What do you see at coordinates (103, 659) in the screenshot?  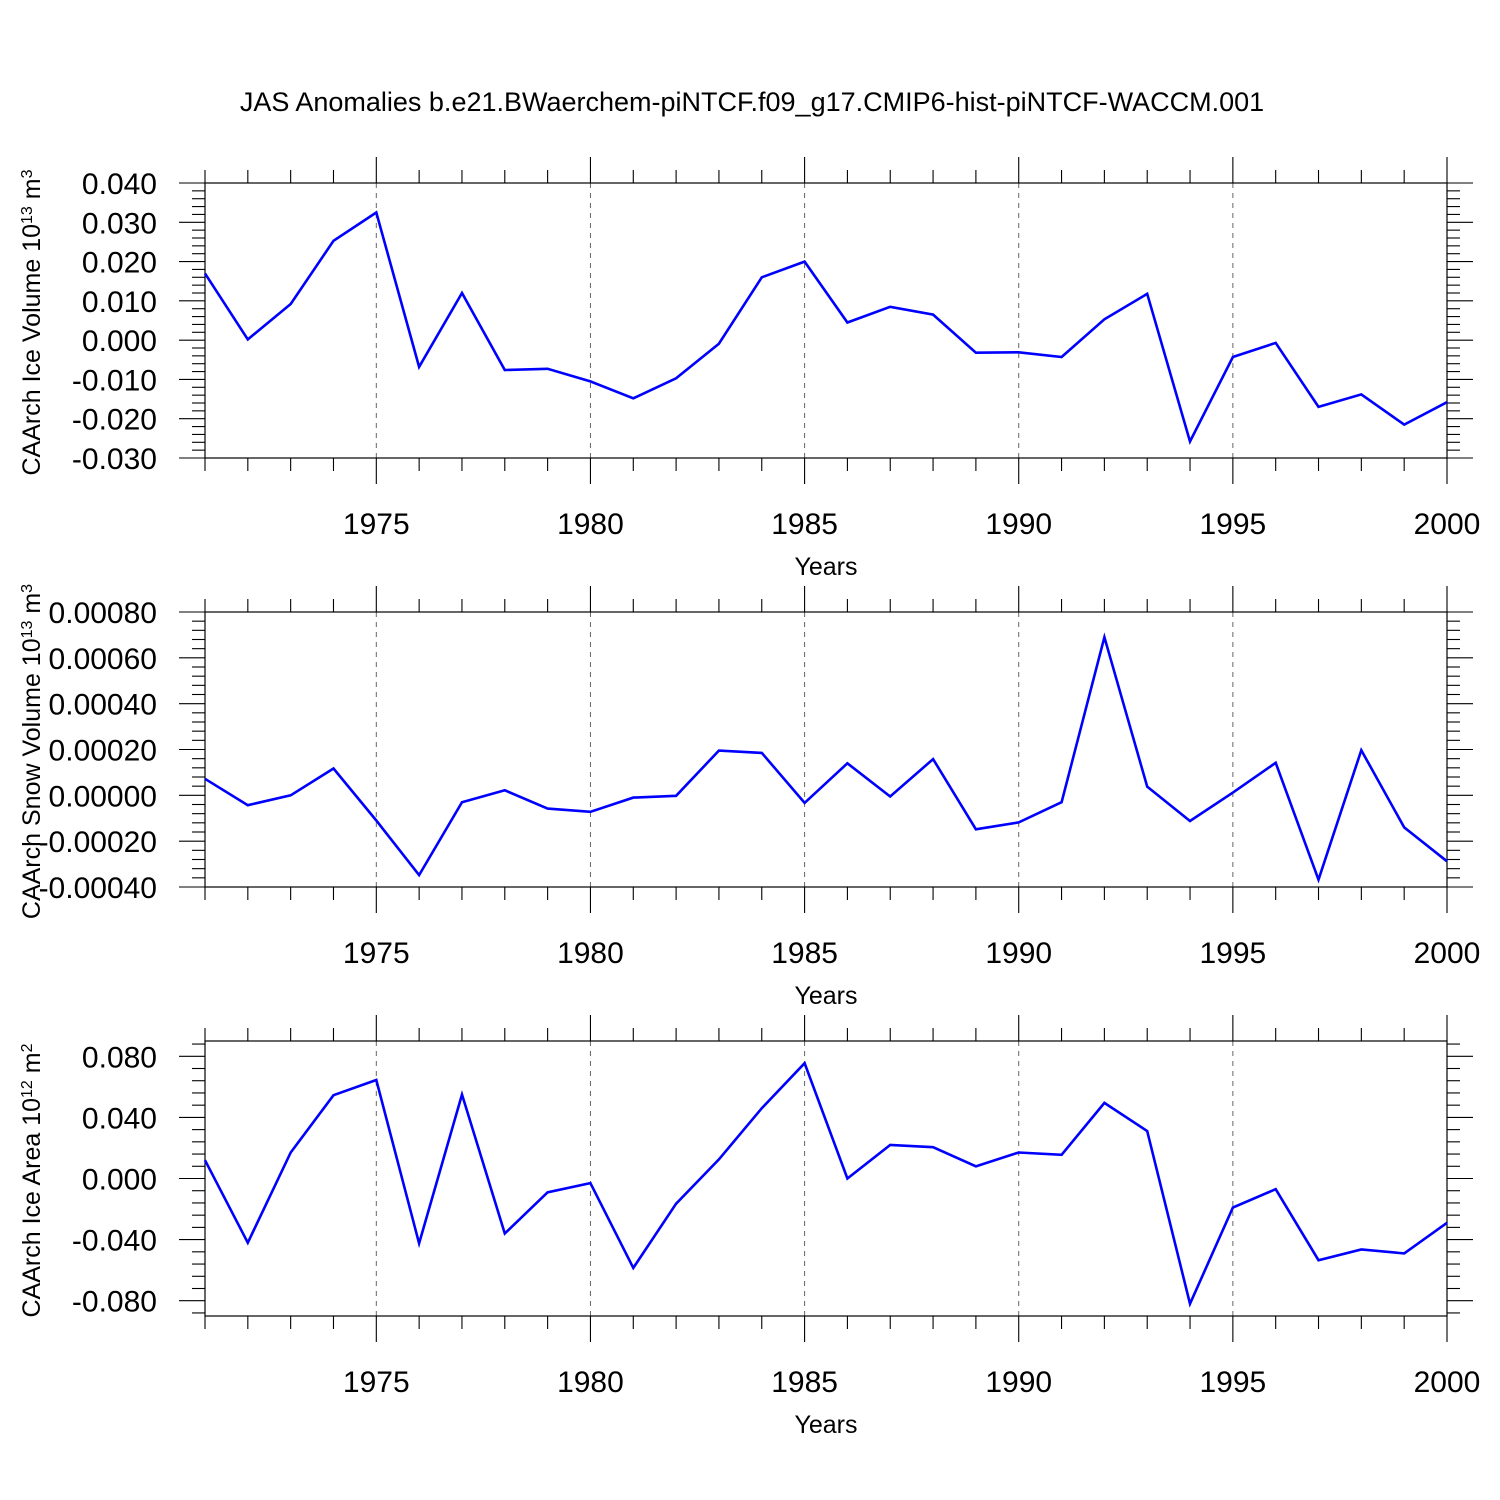 I see `y-tick-label: 0.00060` at bounding box center [103, 659].